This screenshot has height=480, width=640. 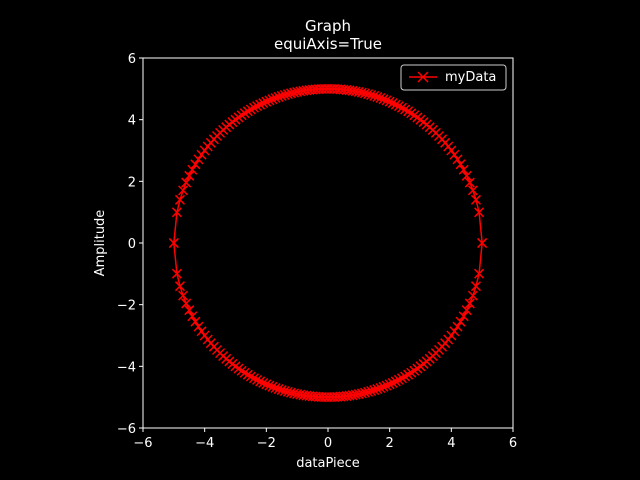 What do you see at coordinates (126, 367) in the screenshot?
I see `y-tick-label: −4` at bounding box center [126, 367].